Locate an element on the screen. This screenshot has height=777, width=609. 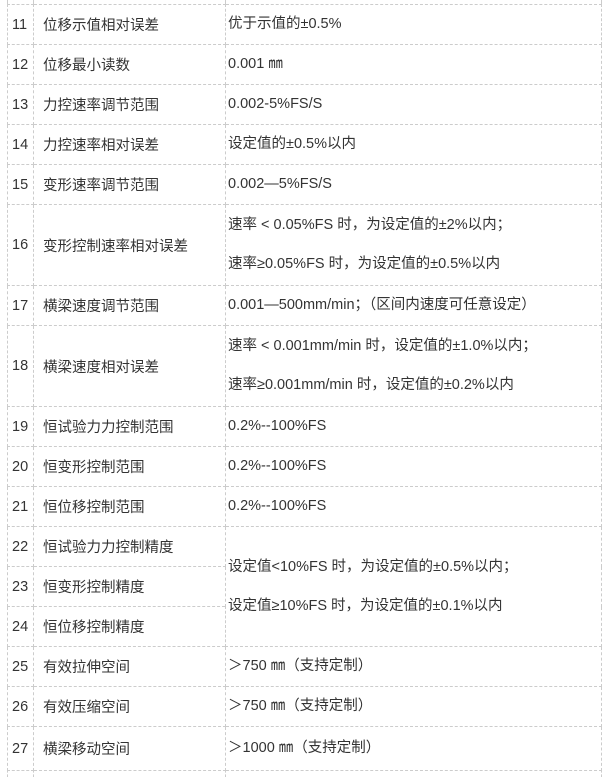
value-line: 0.002-5%FS/S is located at coordinates (275, 104).